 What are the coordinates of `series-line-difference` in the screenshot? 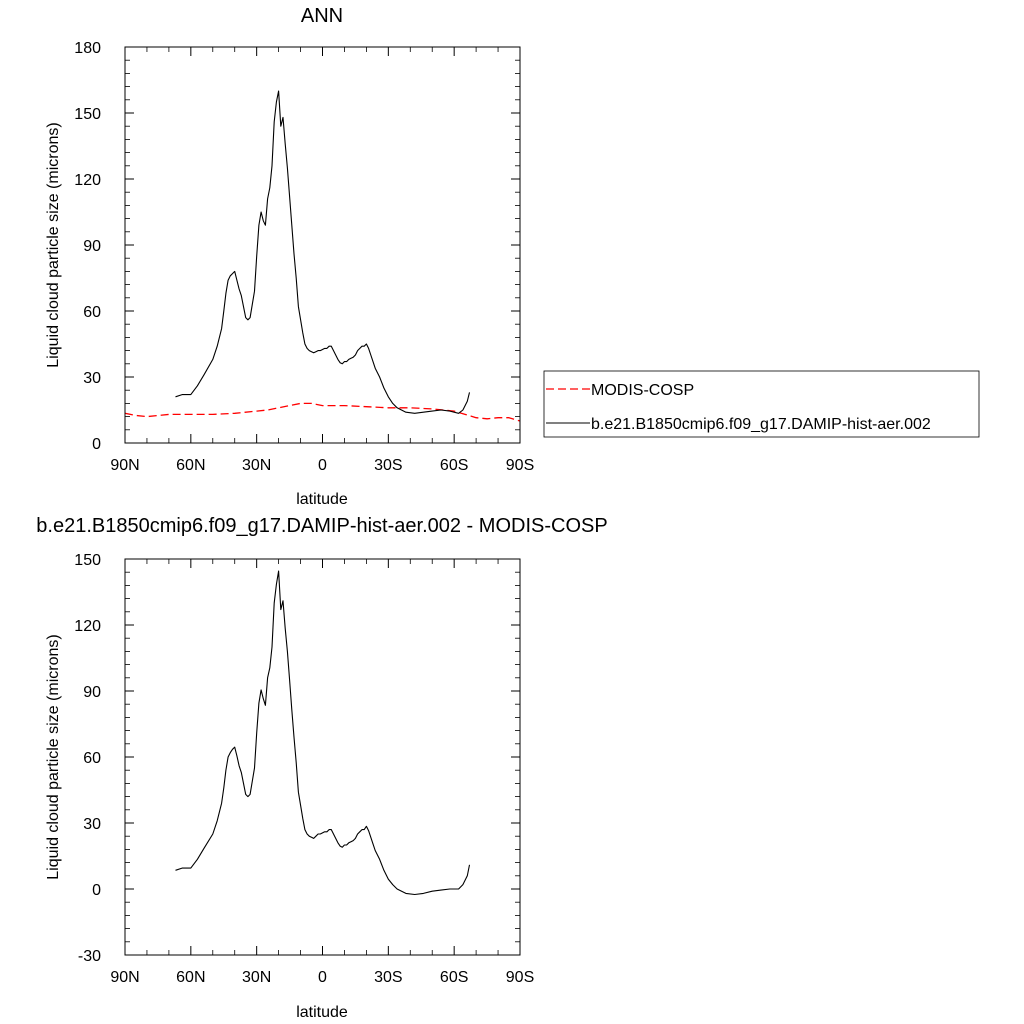 It's located at (323, 733).